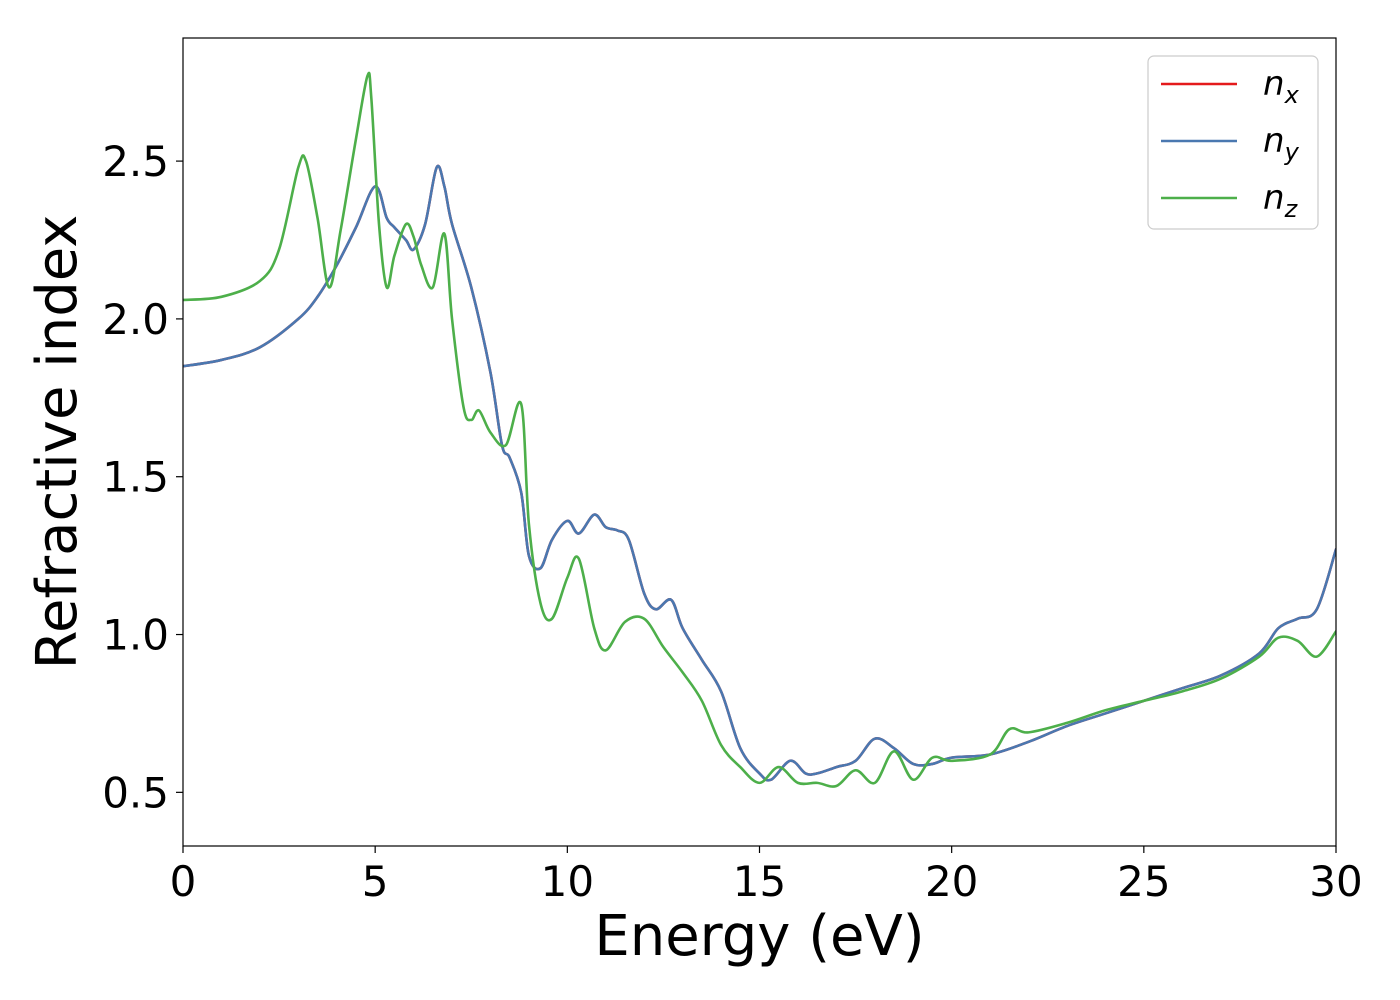  Describe the element at coordinates (1335, 881) in the screenshot. I see `x-tick-label: 30` at that location.